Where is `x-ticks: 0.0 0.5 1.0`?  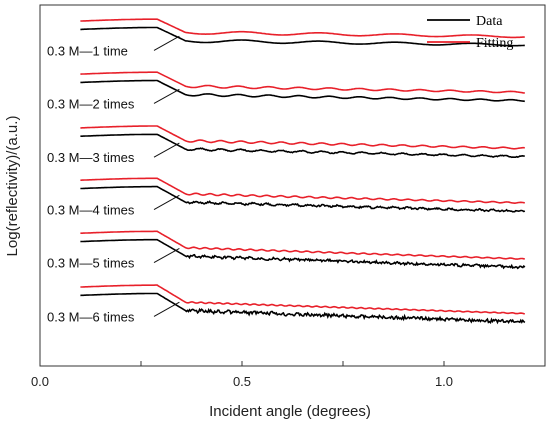
x-ticks: 0.0 0.5 1.0 is located at coordinates (288, 375).